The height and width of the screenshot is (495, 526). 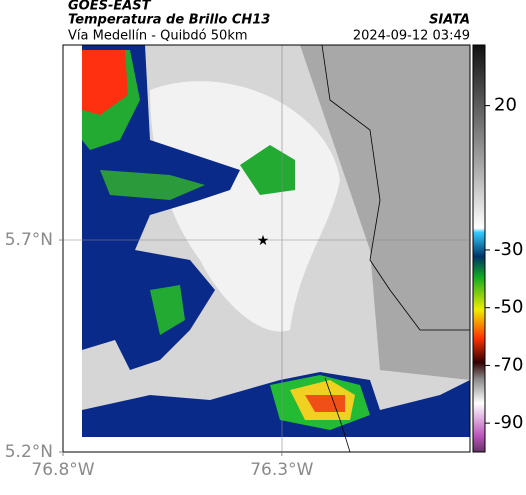 What do you see at coordinates (263, 241) in the screenshot?
I see `location-marker: ★` at bounding box center [263, 241].